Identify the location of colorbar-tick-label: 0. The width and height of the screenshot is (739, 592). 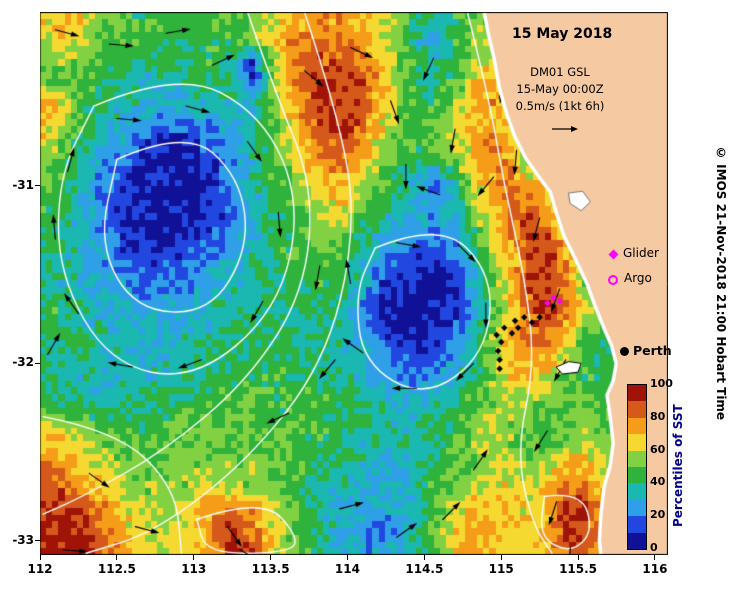
(654, 547).